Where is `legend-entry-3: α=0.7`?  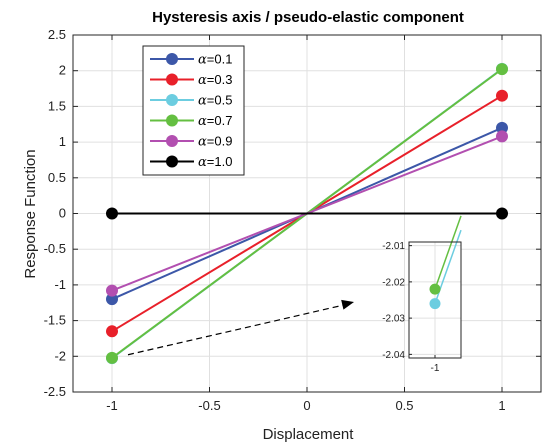 legend-entry-3: α=0.7 is located at coordinates (215, 121).